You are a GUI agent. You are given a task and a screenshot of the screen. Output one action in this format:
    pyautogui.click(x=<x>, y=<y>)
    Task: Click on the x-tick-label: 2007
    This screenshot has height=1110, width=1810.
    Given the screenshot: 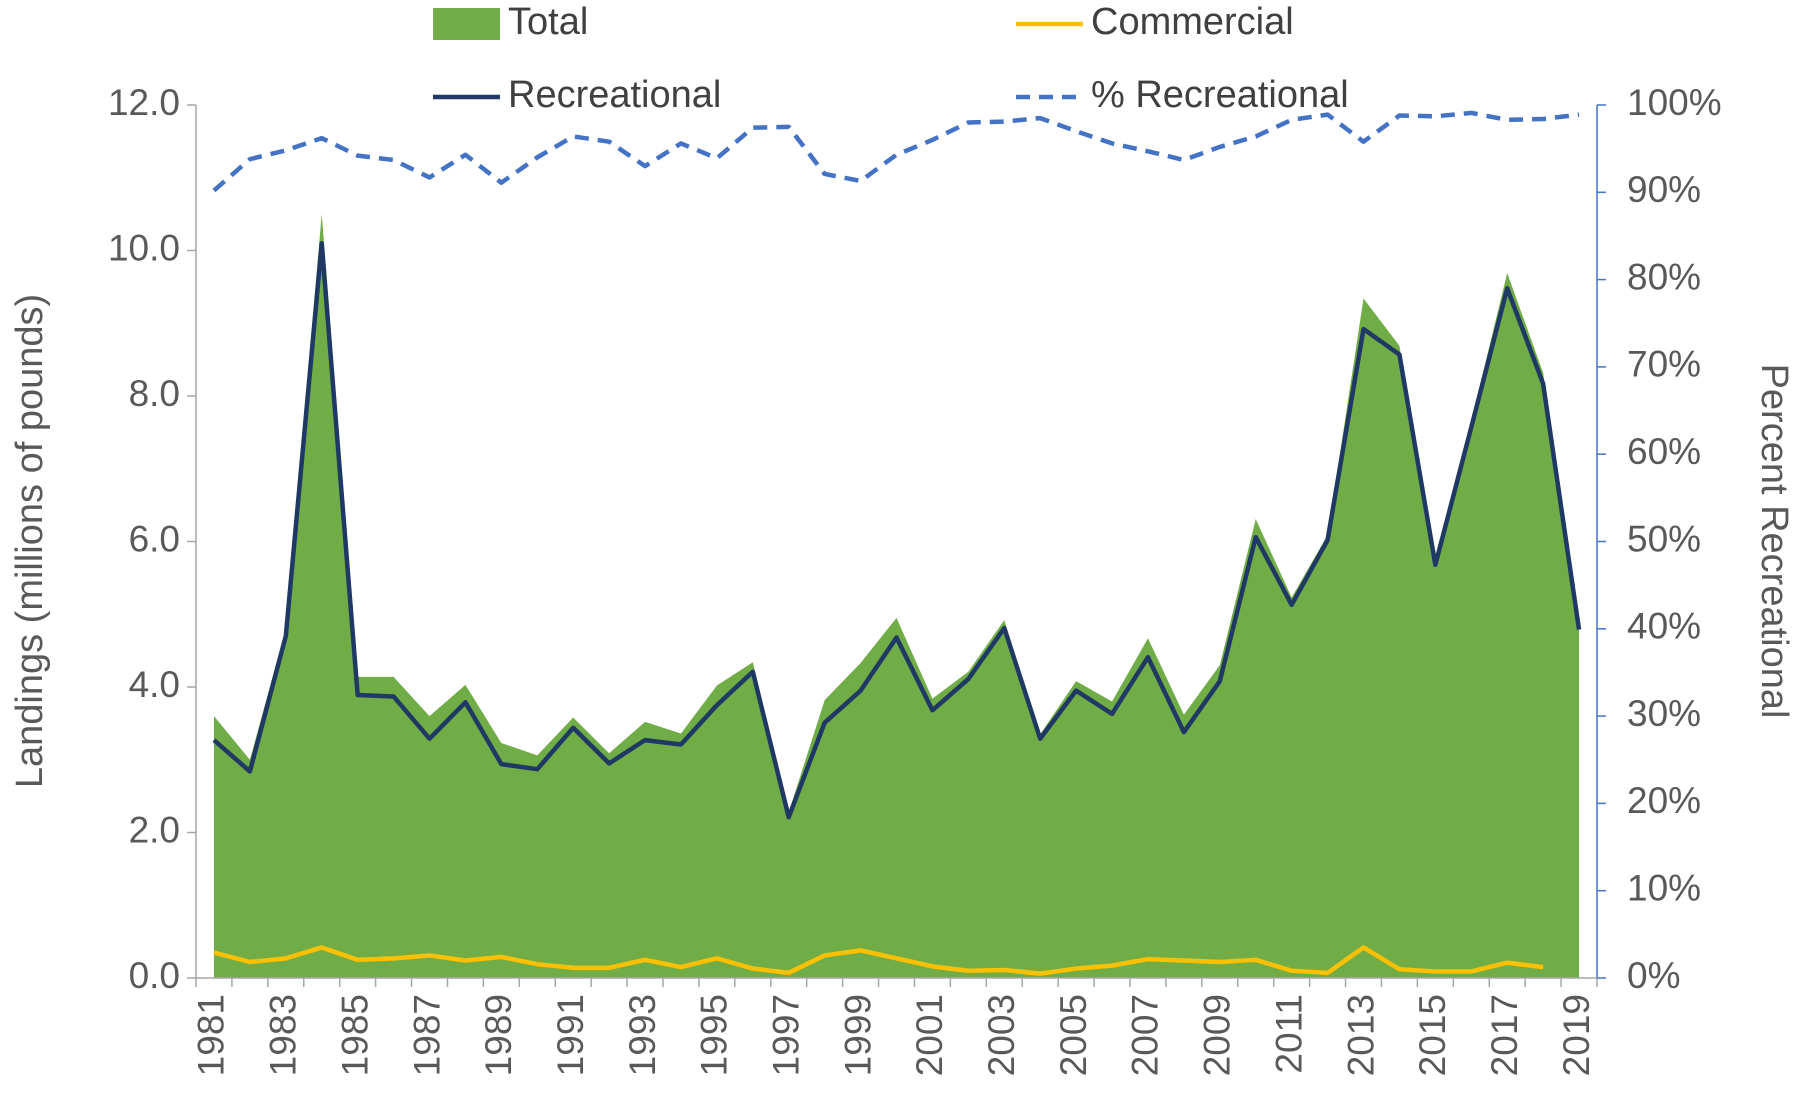 What is the action you would take?
    pyautogui.click(x=1145, y=1035)
    